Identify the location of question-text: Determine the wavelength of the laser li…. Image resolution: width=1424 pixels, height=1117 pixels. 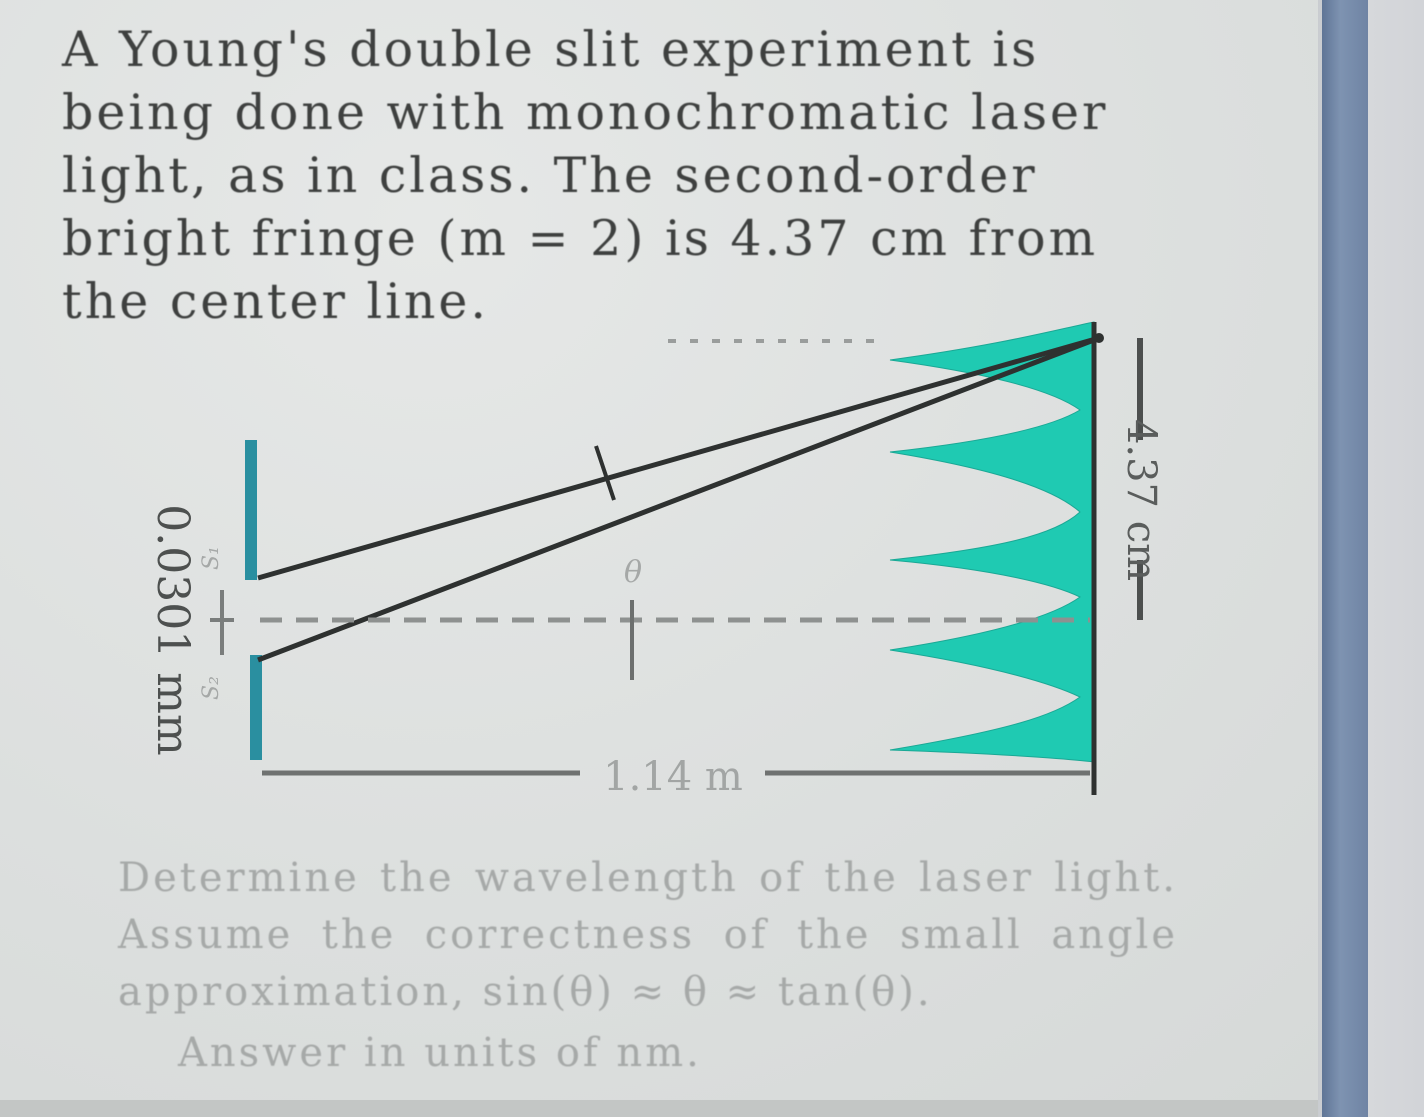
(648, 935).